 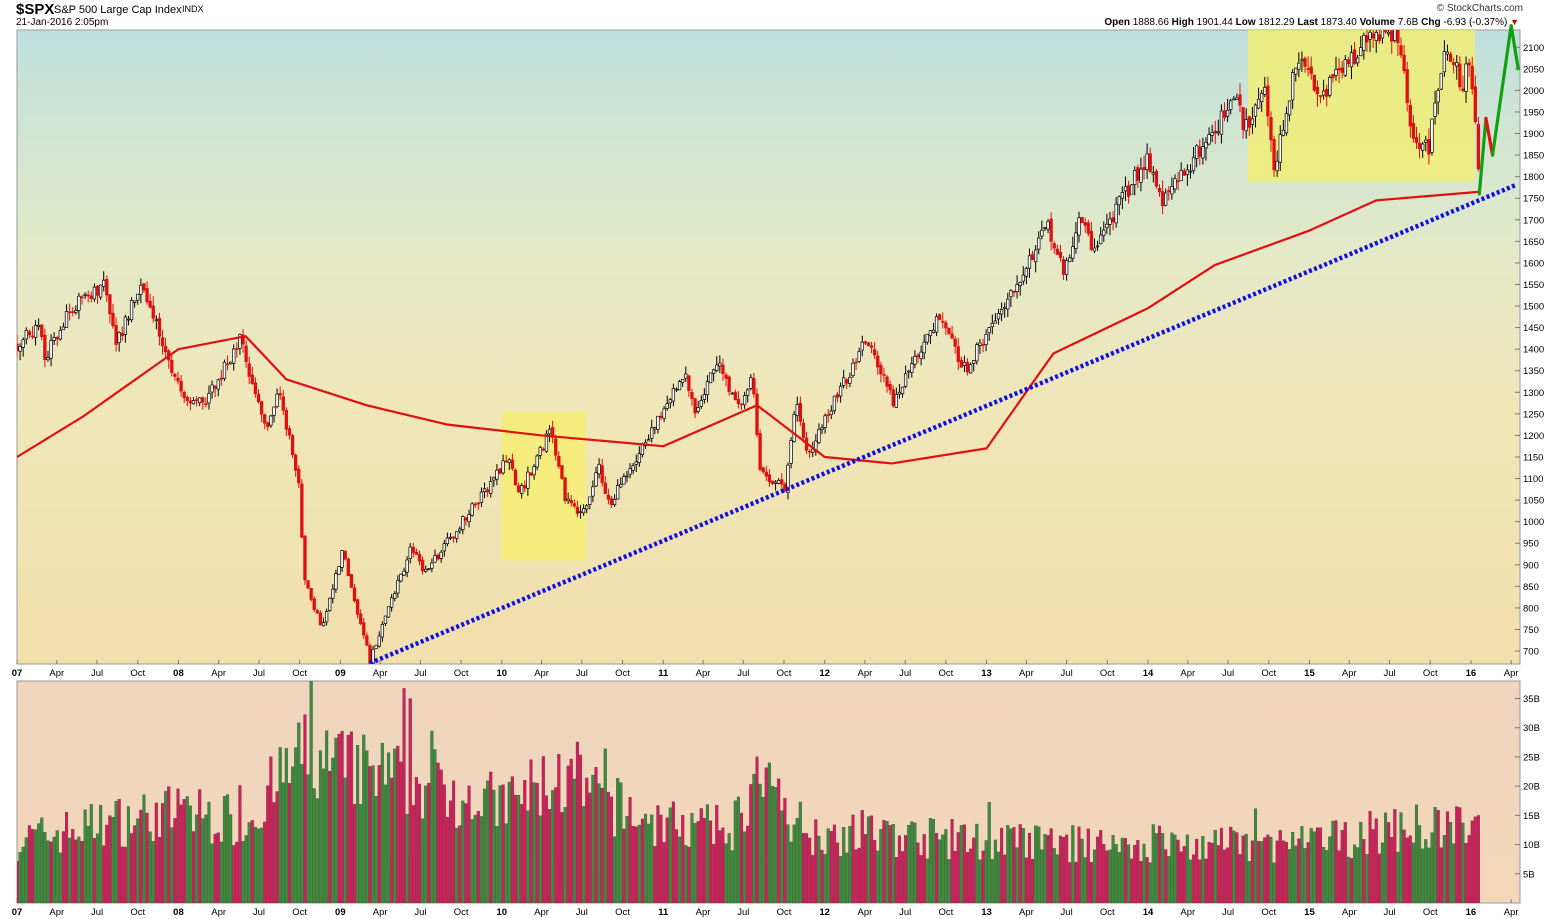 What do you see at coordinates (1228, 673) in the screenshot?
I see `price-x-tick-label: Jul` at bounding box center [1228, 673].